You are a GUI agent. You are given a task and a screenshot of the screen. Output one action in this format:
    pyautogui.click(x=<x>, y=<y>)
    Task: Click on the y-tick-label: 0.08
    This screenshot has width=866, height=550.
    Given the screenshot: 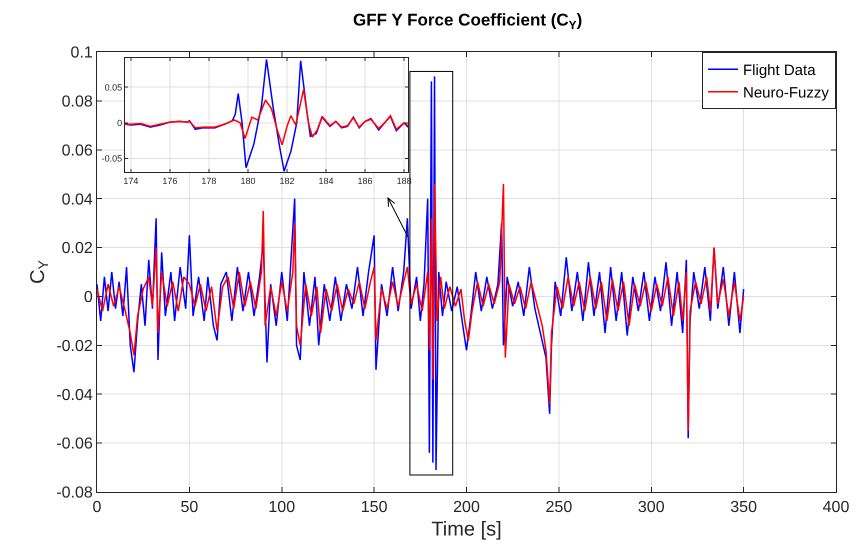 What is the action you would take?
    pyautogui.click(x=77, y=101)
    